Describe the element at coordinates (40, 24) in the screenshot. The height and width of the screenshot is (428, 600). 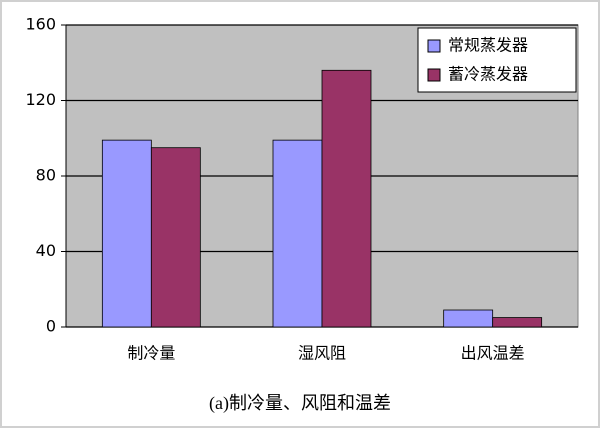
I see `y-tick-label: 160` at that location.